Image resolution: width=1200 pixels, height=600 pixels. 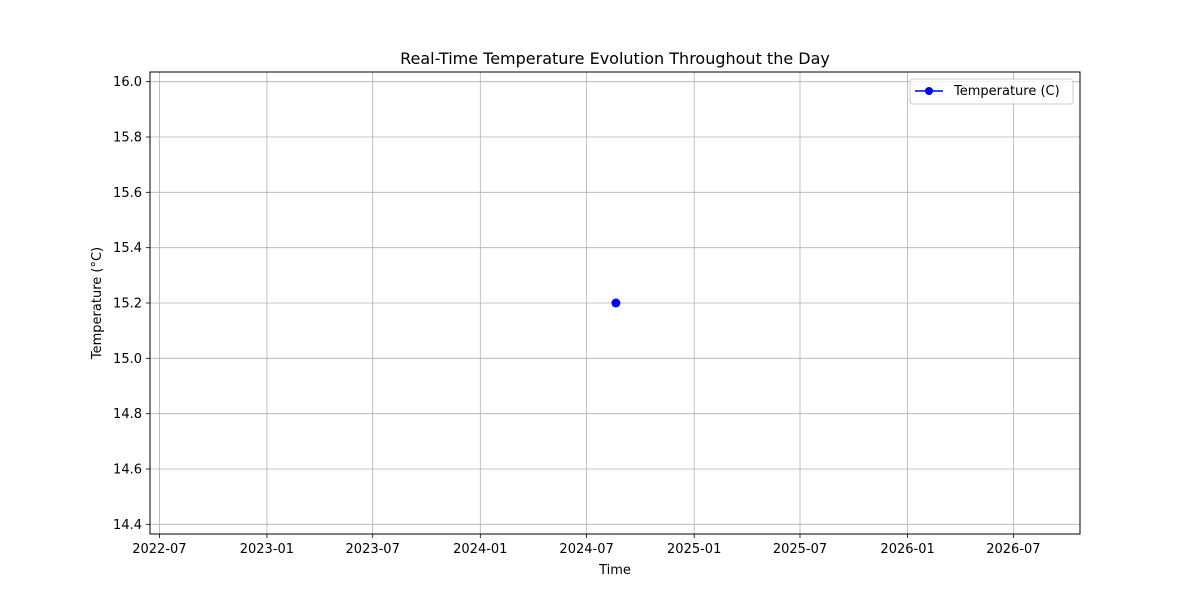 What do you see at coordinates (907, 549) in the screenshot?
I see `x-tick-label: 2026-01` at bounding box center [907, 549].